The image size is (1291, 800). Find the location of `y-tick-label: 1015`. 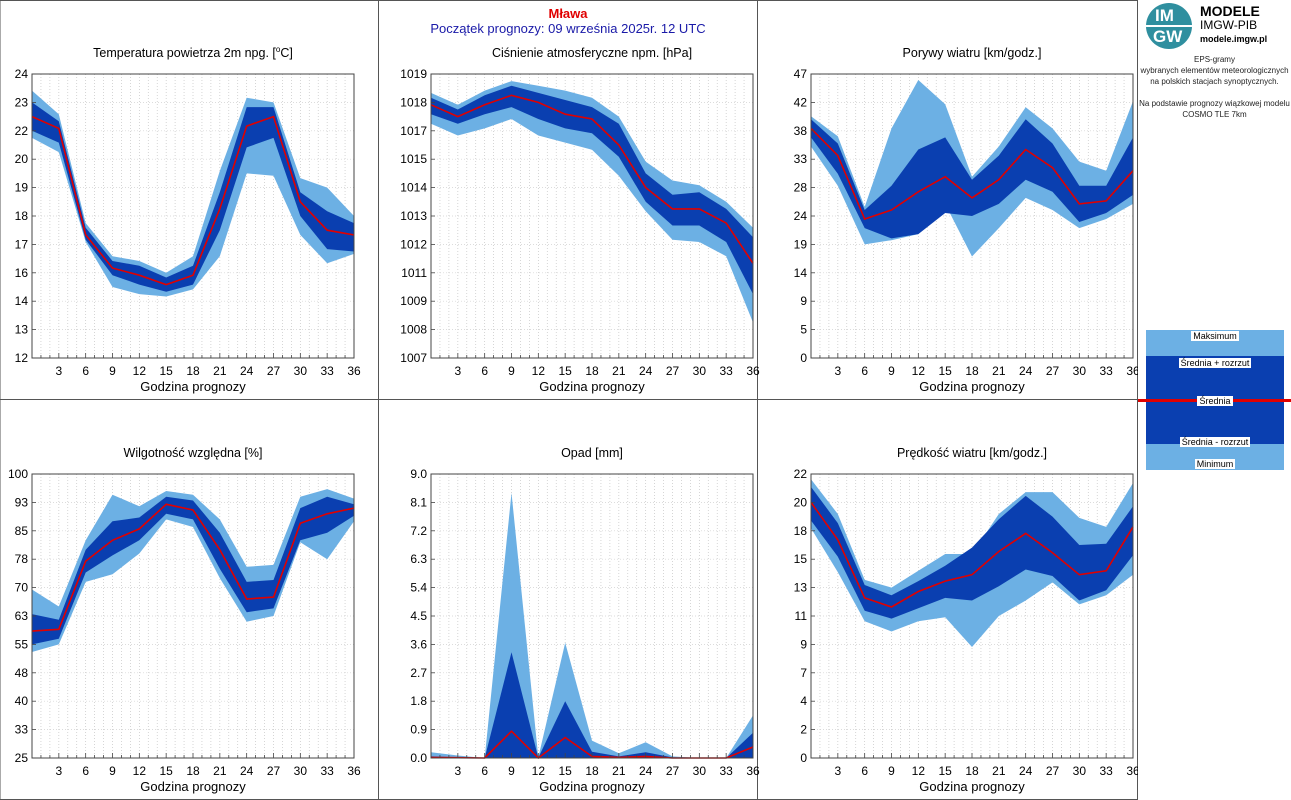

y-tick-label: 1015 is located at coordinates (413, 159).